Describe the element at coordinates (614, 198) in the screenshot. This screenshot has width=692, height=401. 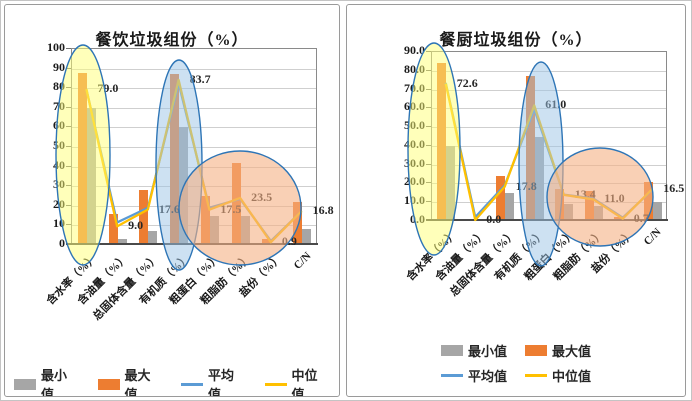
I see `median-value-label: 11.0` at that location.